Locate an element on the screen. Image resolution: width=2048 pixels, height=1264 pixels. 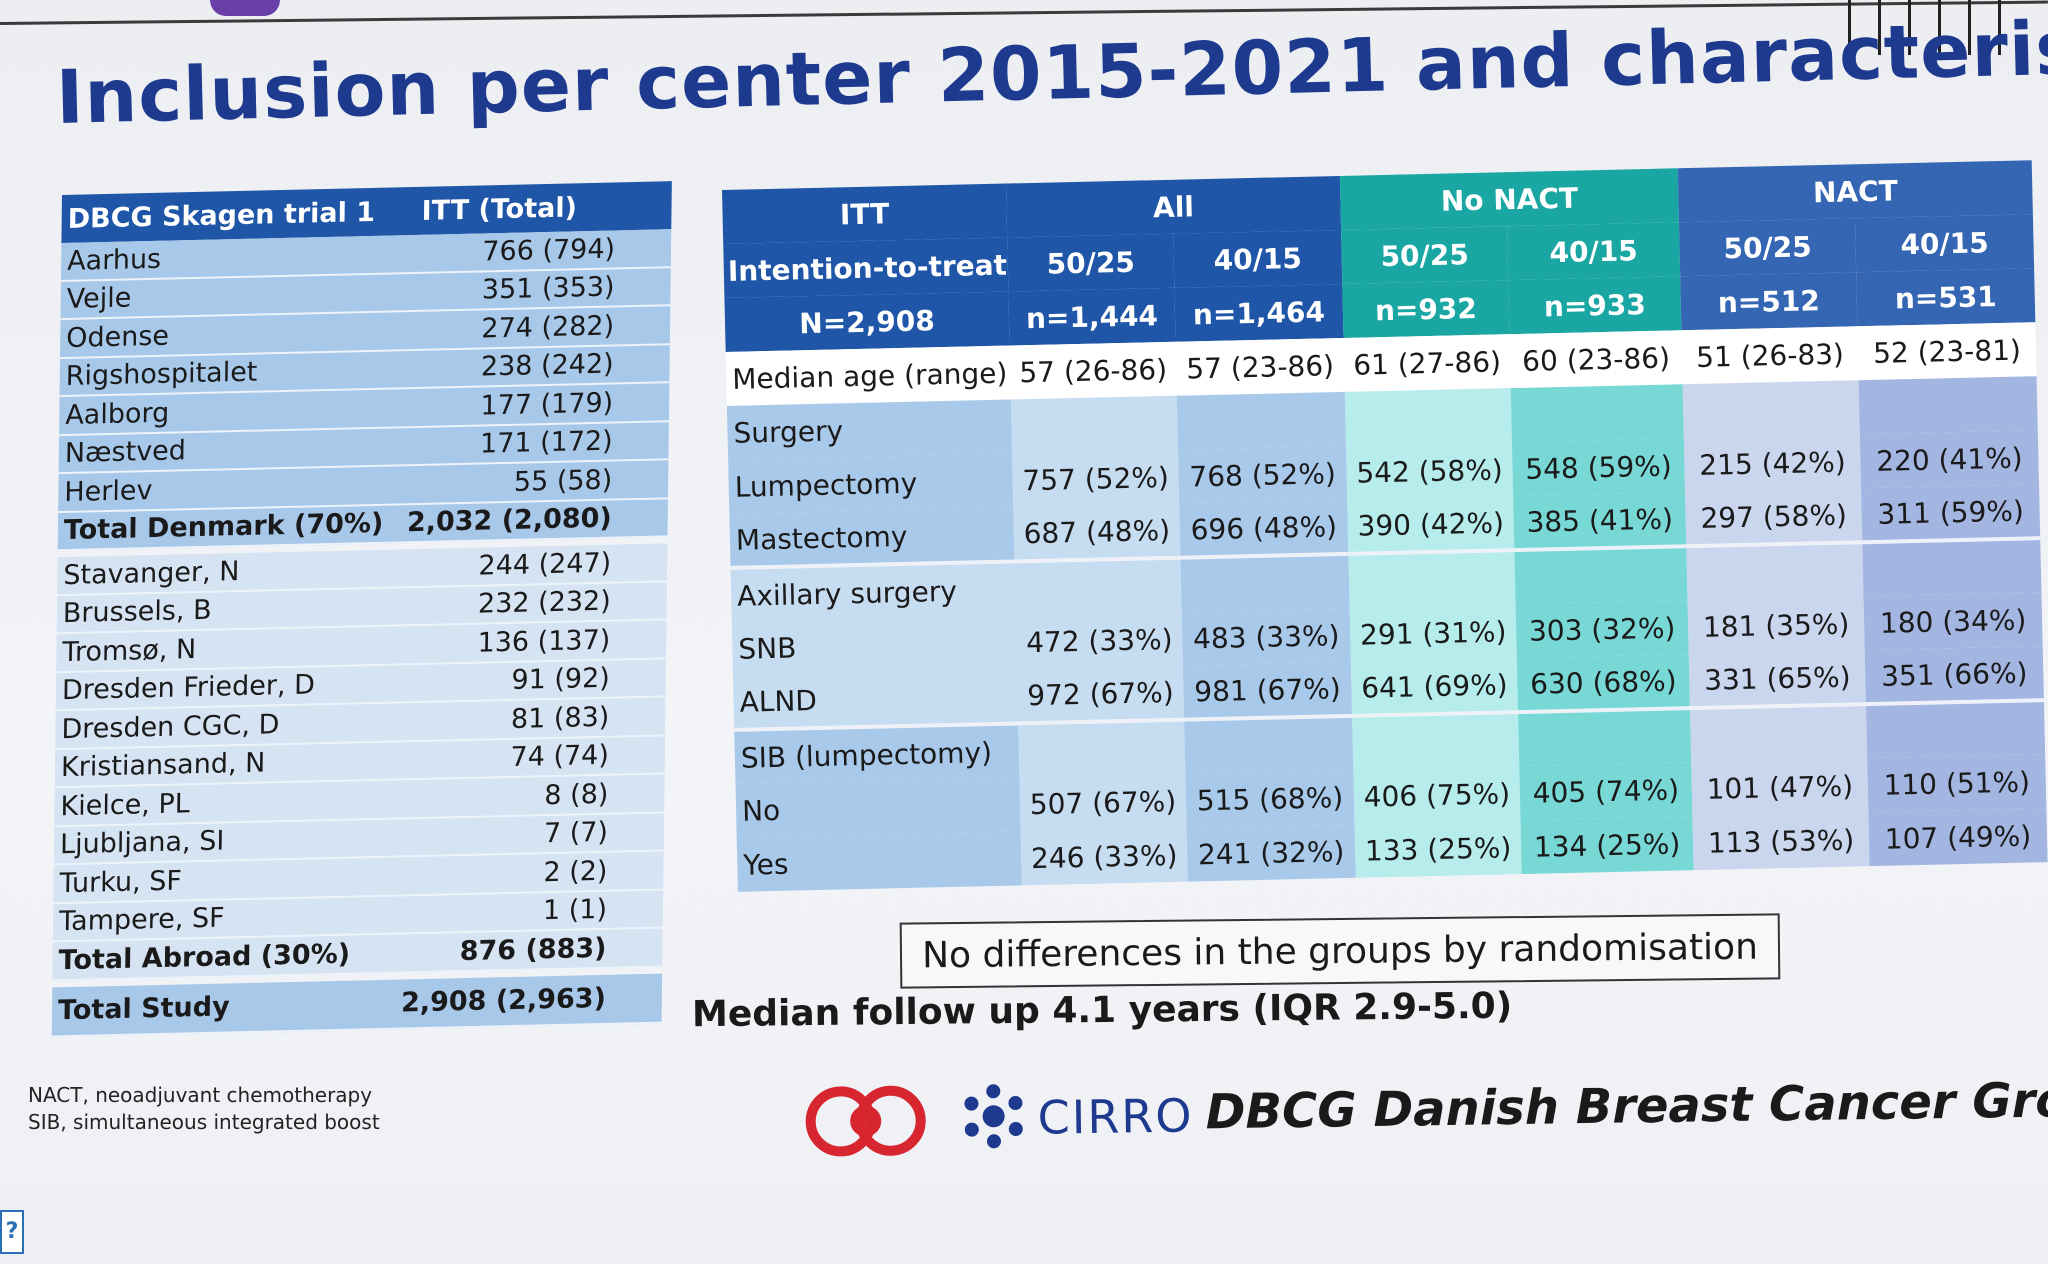
center-name: Ljubljana, SI is located at coordinates (142, 843).